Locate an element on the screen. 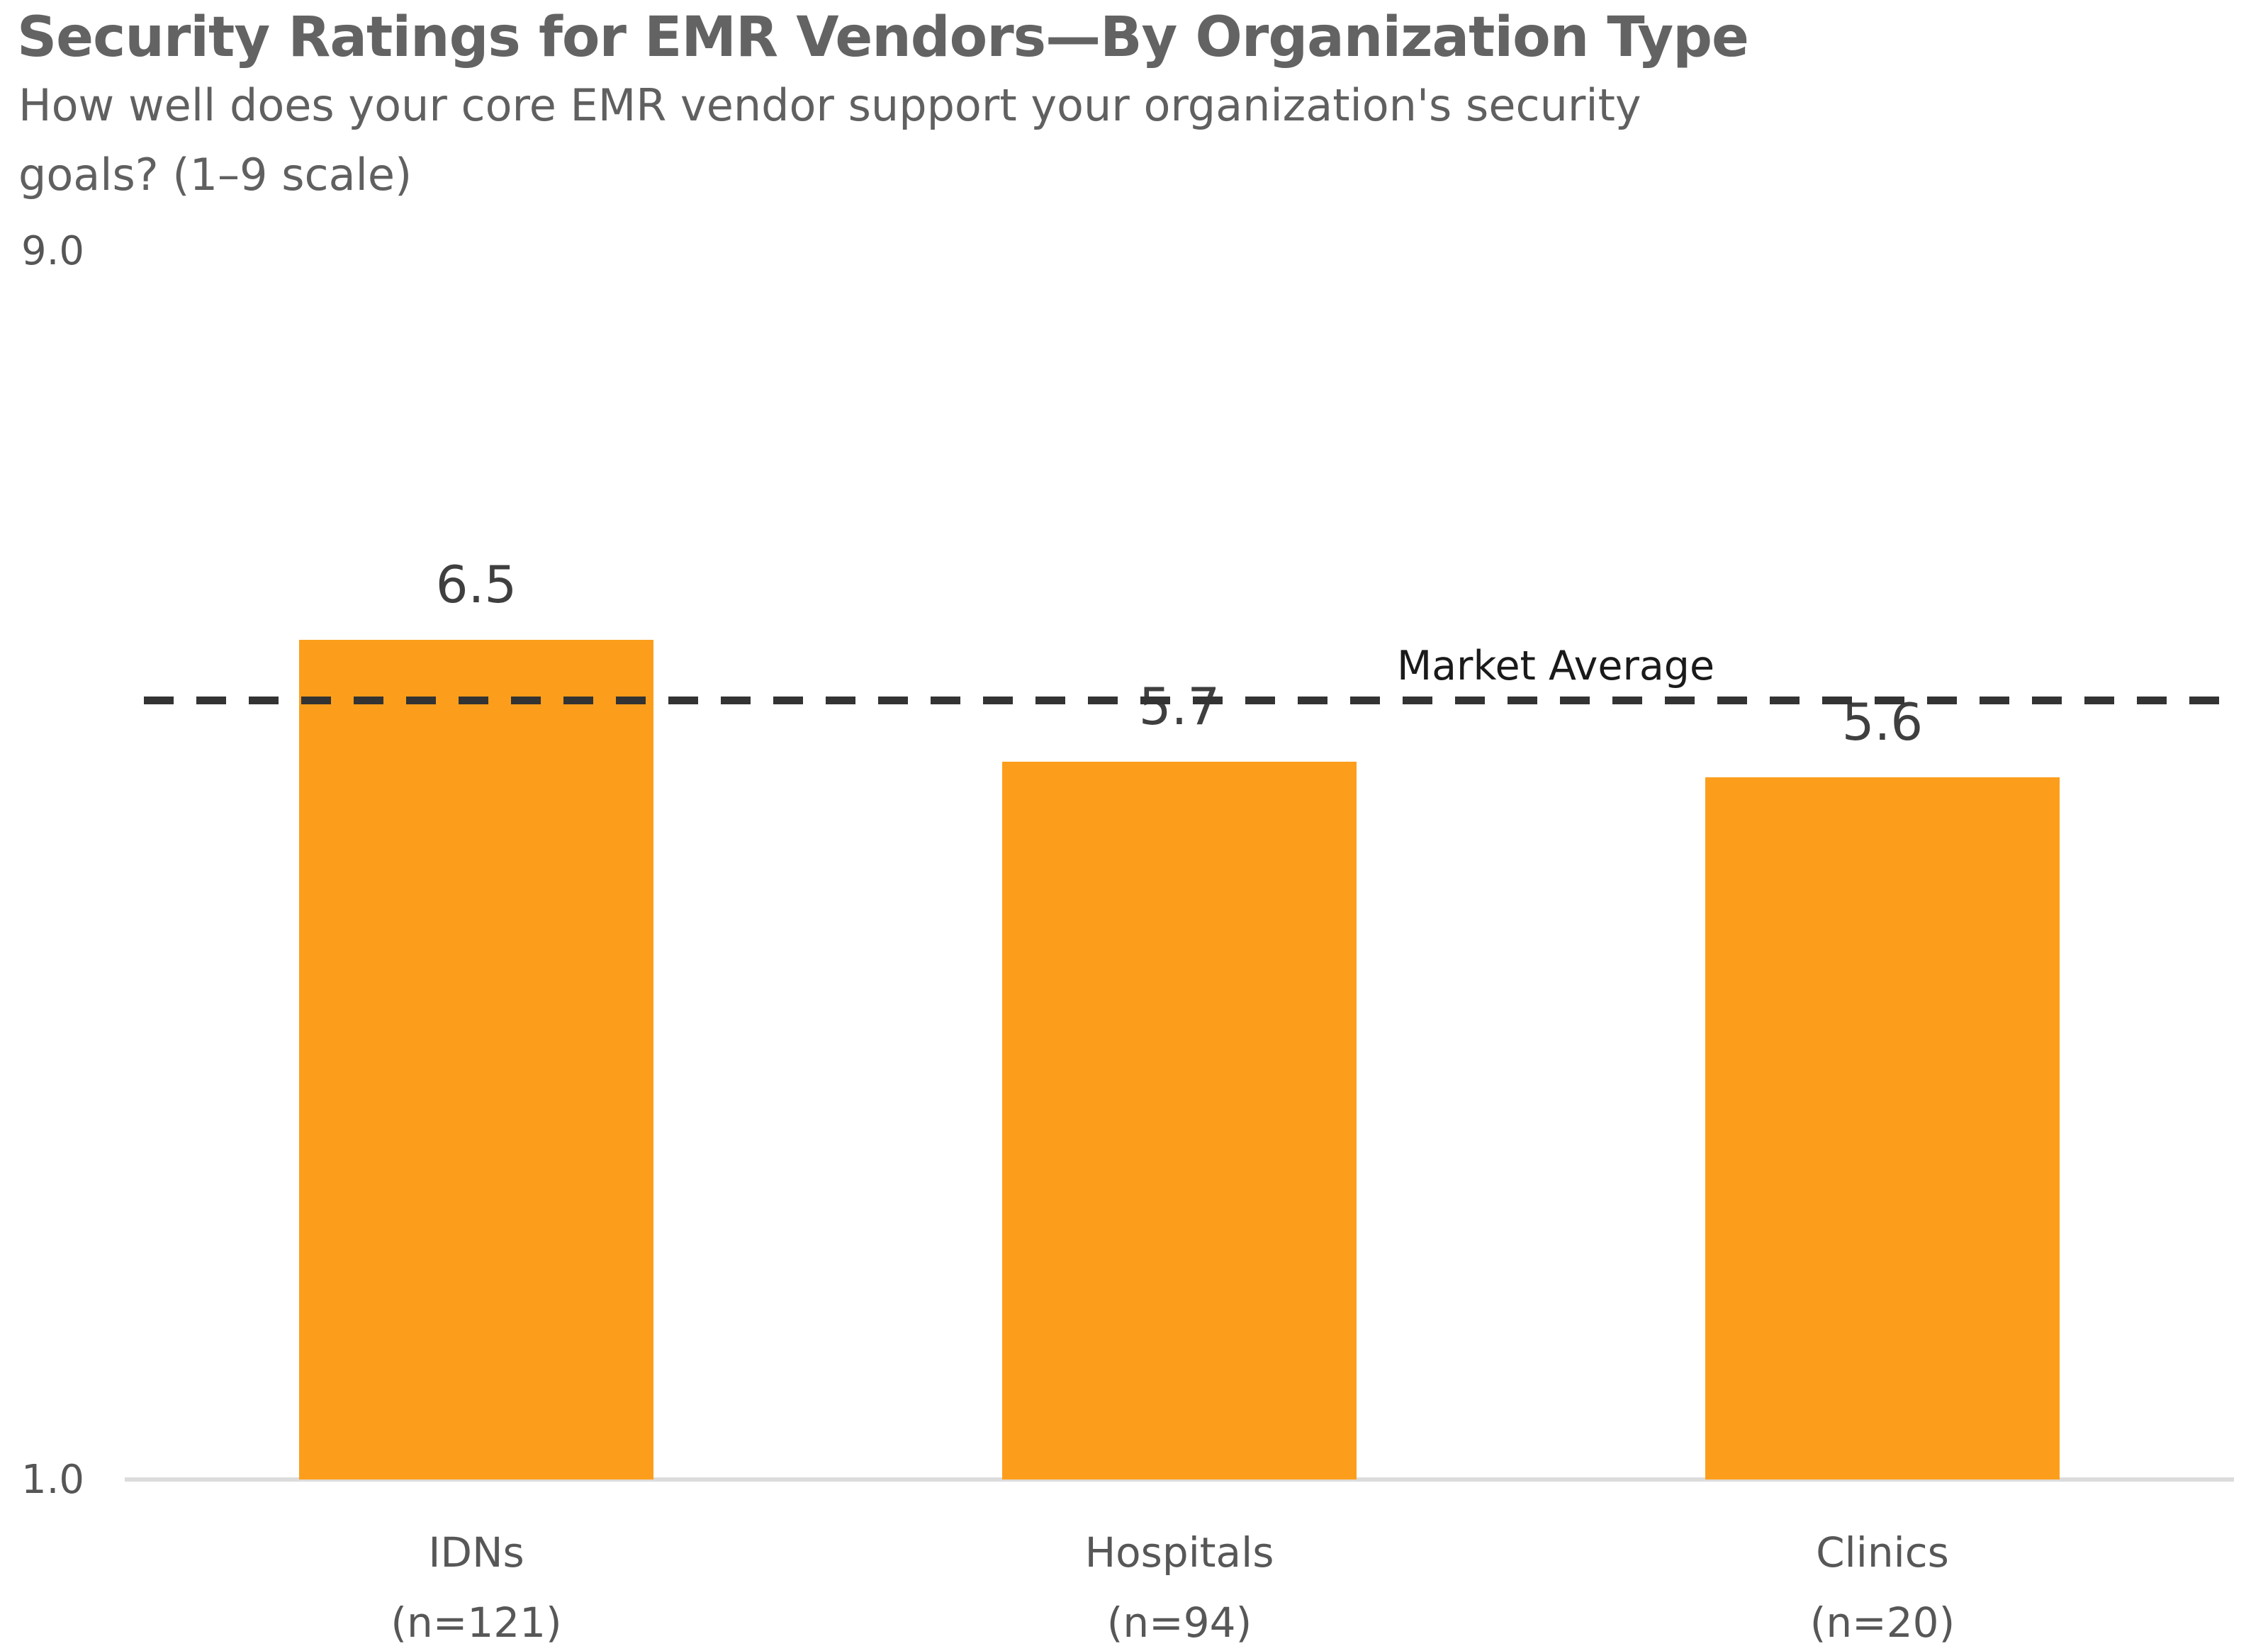 This screenshot has width=2268, height=1646. y-axis-tick-min: 1.0 is located at coordinates (53, 1480).